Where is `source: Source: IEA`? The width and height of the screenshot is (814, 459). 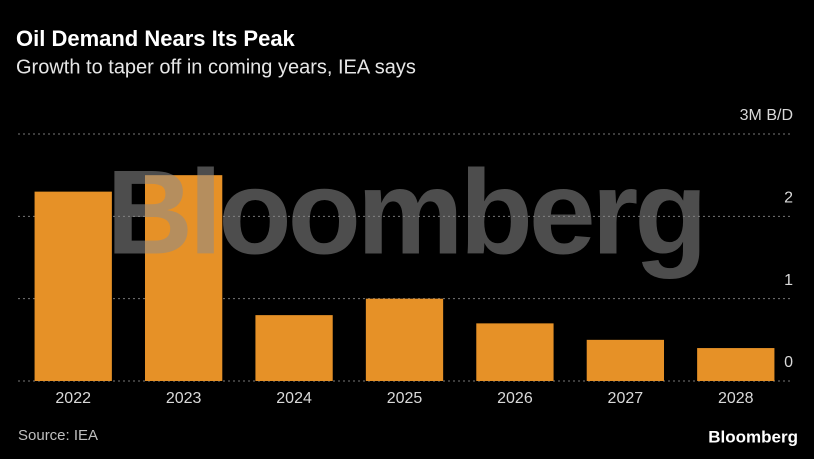
source: Source: IEA is located at coordinates (58, 435).